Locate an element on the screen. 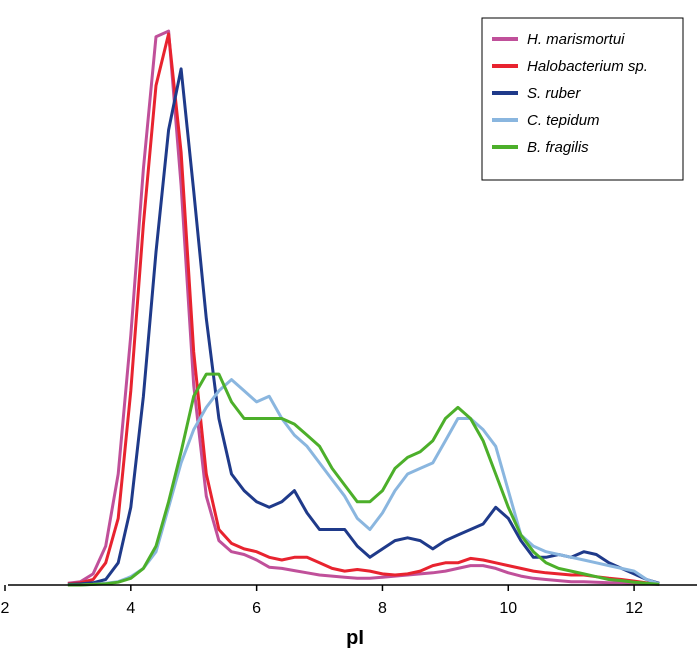 The image size is (700, 652). legend-label: S. ruber is located at coordinates (554, 93).